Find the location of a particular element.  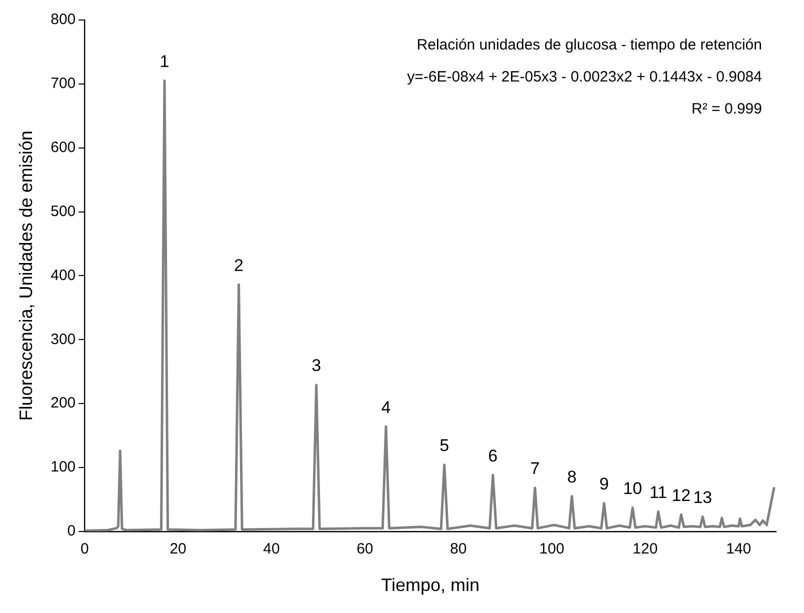

annotation: y=-6E-08x4 + 2E-05x3 - 0.0023x2 + 0.1443x - 0.9084 is located at coordinates (584, 77).